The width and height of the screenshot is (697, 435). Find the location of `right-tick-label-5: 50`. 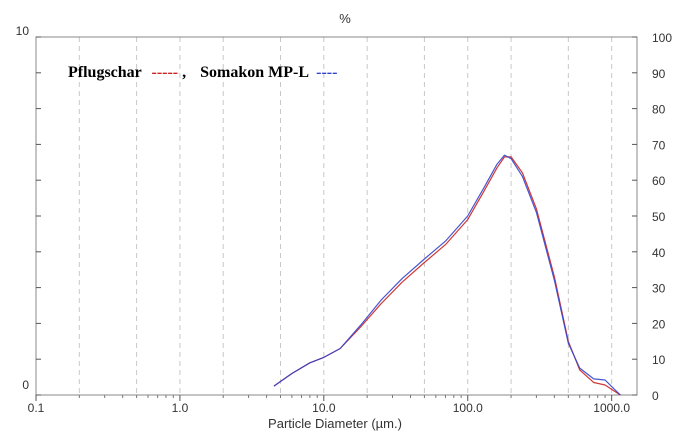

right-tick-label-5: 50 is located at coordinates (659, 217).